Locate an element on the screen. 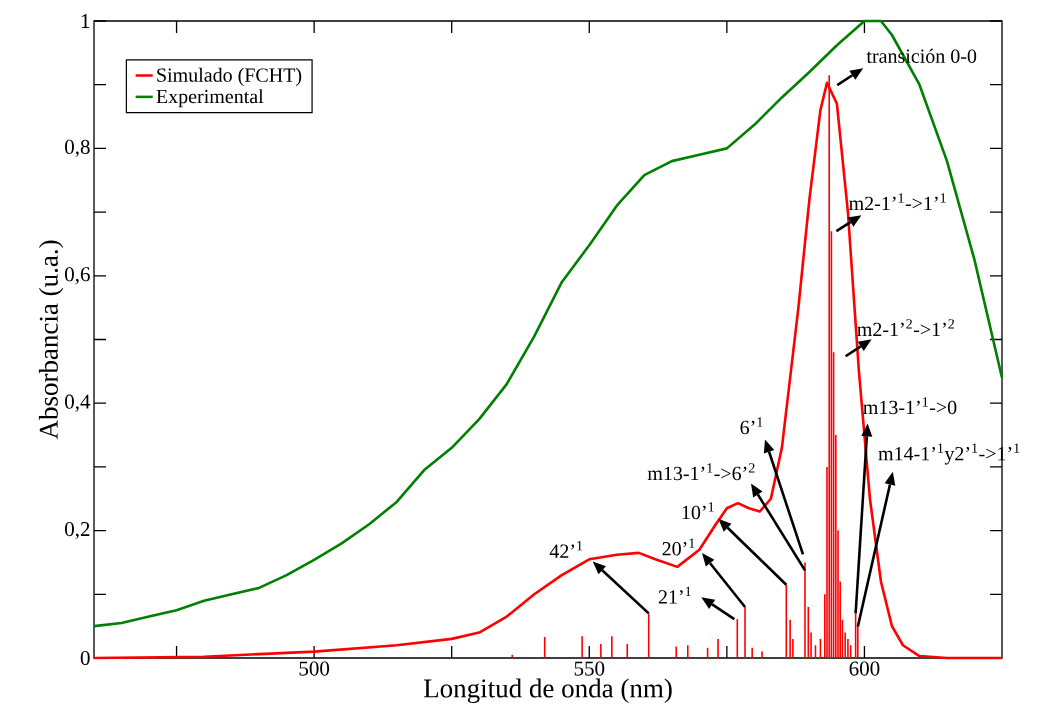 This screenshot has width=1051, height=722. y-tick-label: 0 is located at coordinates (85, 658).